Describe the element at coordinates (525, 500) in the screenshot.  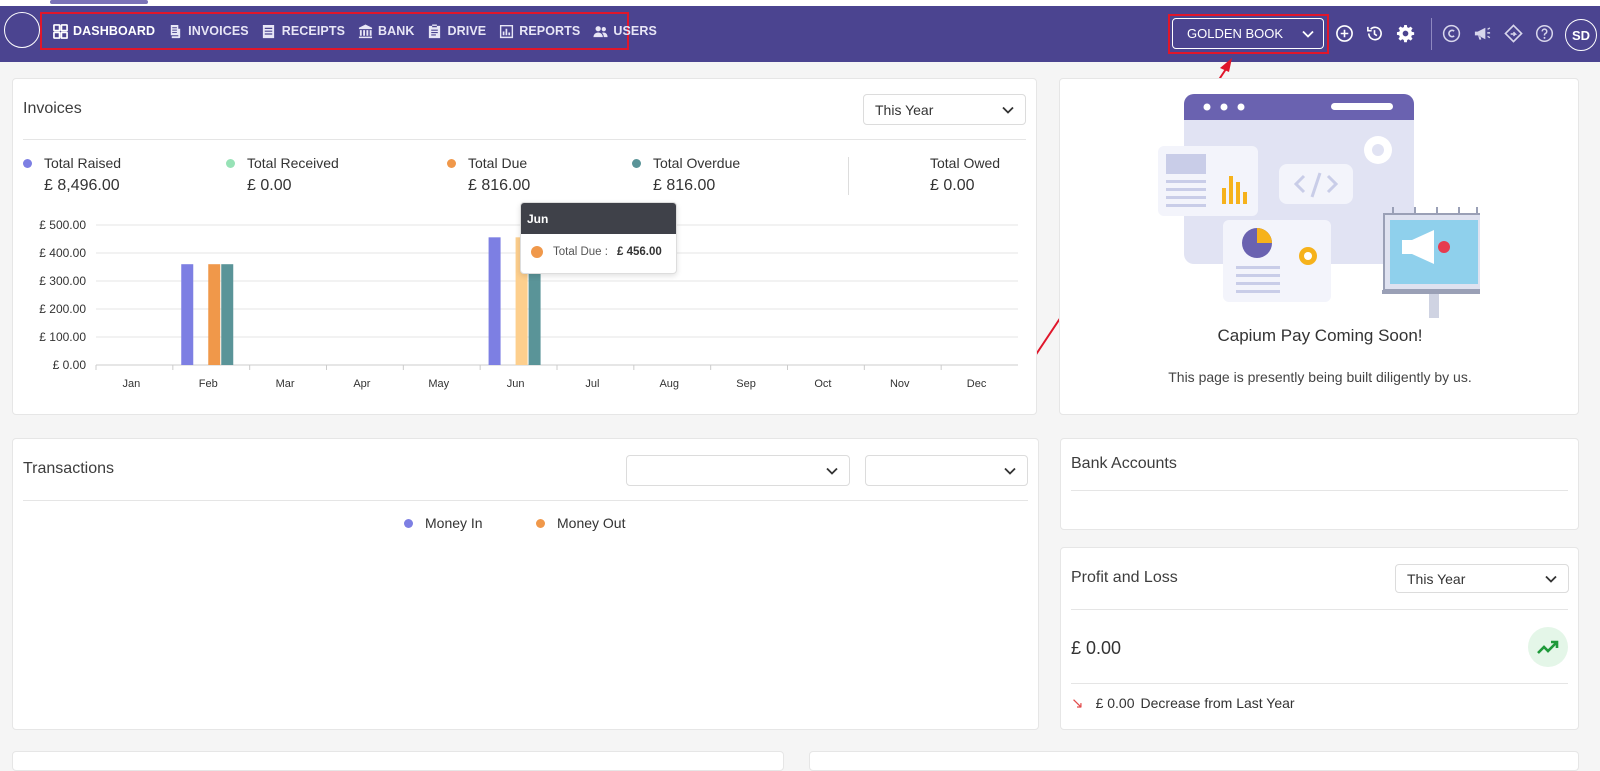
I see `transactions-divider` at that location.